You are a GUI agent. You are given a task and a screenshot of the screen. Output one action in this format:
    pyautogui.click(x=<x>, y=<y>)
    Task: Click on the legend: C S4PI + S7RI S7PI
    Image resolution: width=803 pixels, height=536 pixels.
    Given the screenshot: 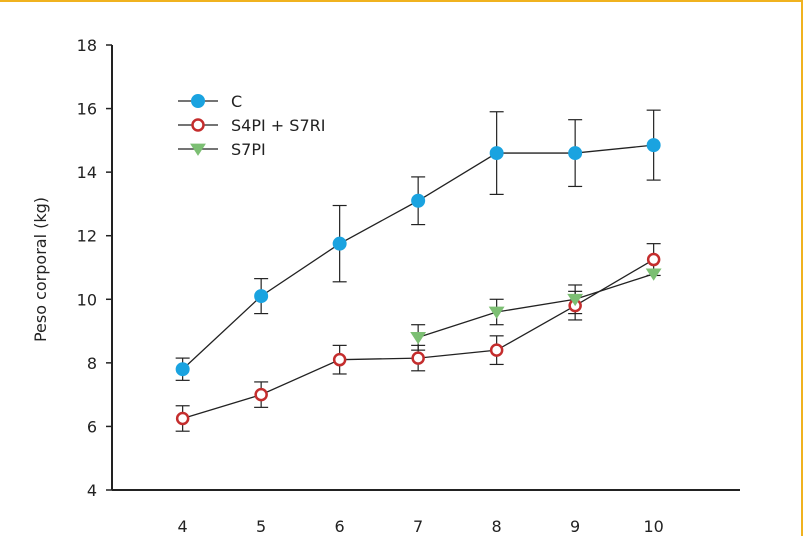 What is the action you would take?
    pyautogui.click(x=251, y=125)
    